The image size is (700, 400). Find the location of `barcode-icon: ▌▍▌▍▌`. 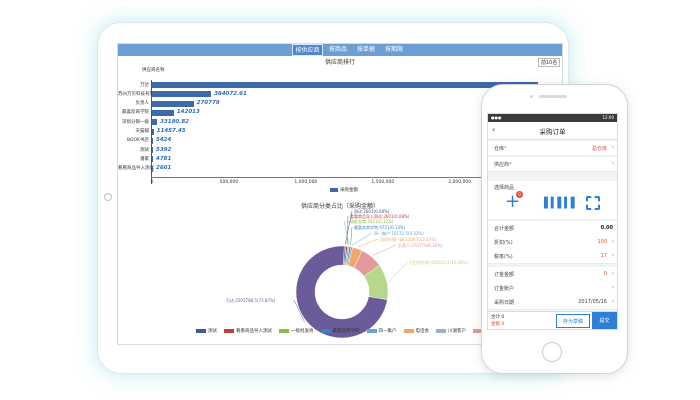

barcode-icon: ▌▍▌▍▌ is located at coordinates (561, 203).